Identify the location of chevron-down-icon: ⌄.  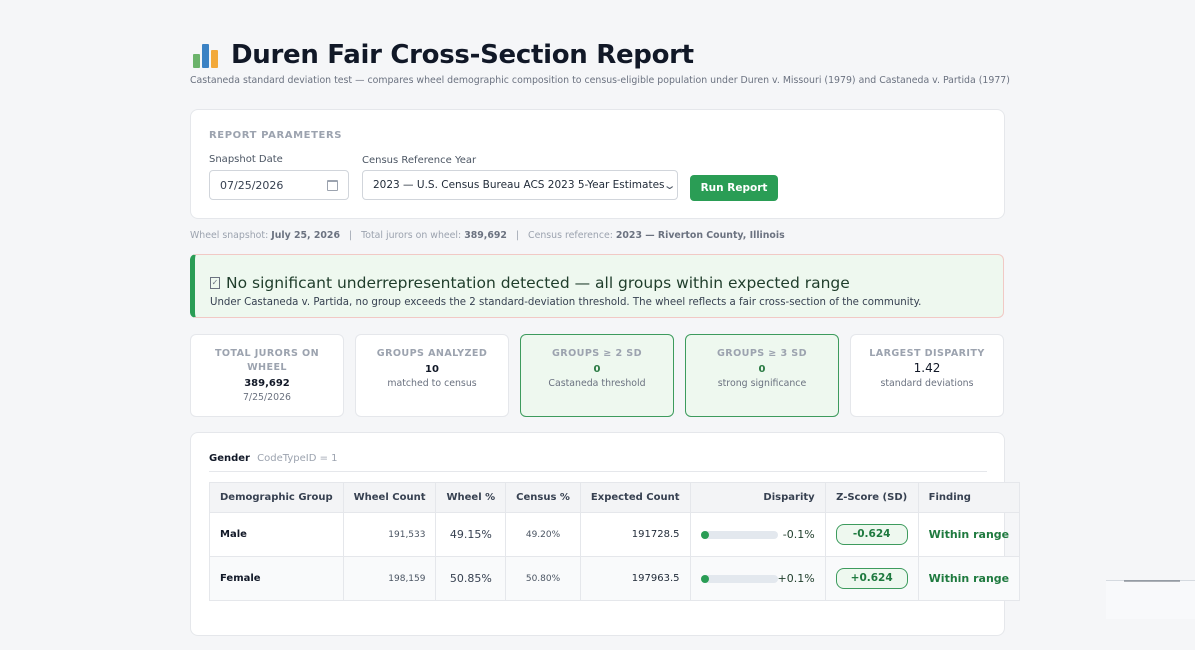
(669, 185).